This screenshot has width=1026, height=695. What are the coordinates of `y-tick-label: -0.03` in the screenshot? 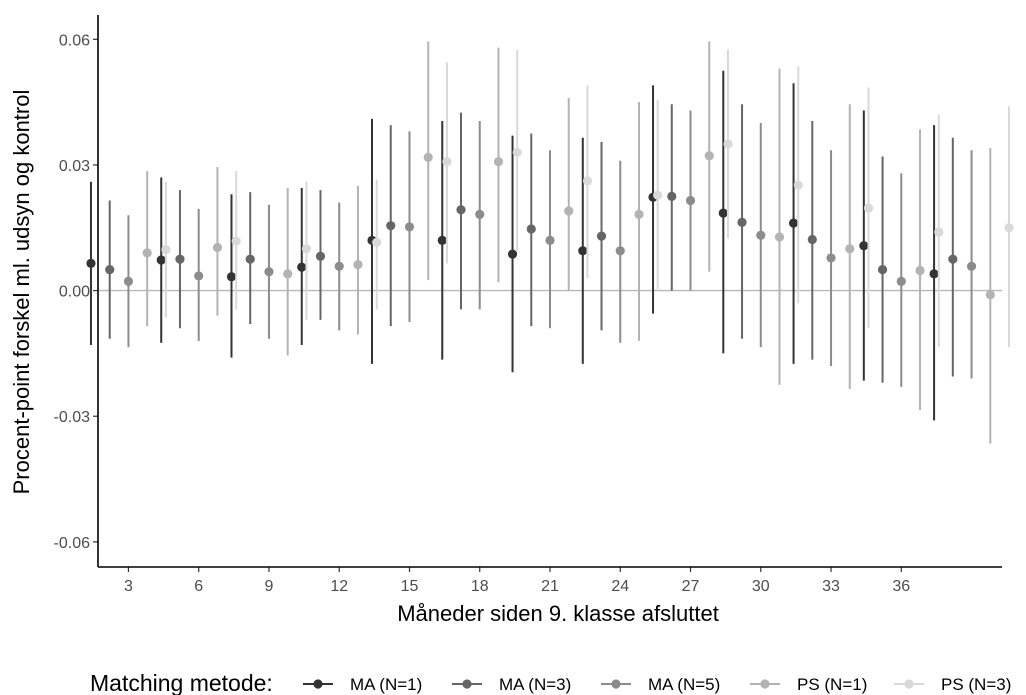 It's located at (72, 417).